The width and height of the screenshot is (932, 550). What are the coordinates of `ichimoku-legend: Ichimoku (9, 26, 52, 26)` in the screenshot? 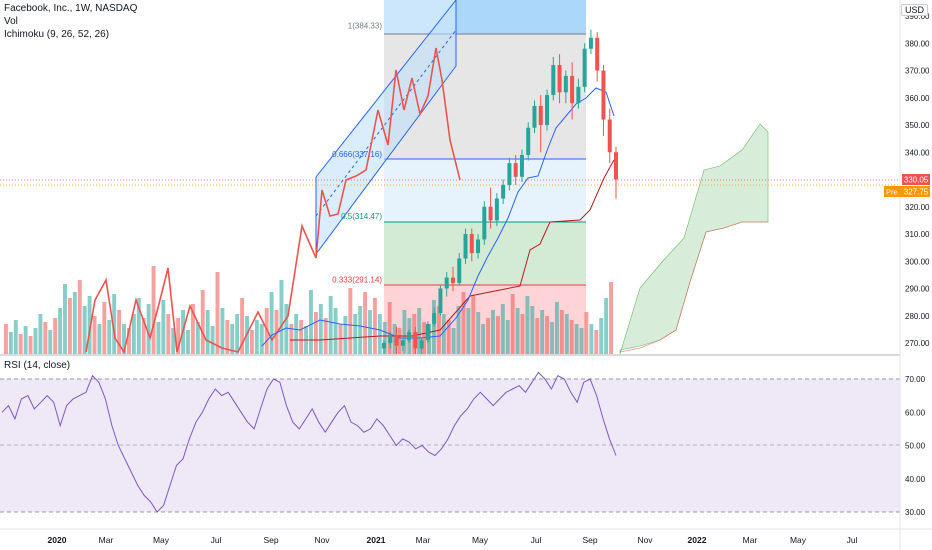 It's located at (57, 34).